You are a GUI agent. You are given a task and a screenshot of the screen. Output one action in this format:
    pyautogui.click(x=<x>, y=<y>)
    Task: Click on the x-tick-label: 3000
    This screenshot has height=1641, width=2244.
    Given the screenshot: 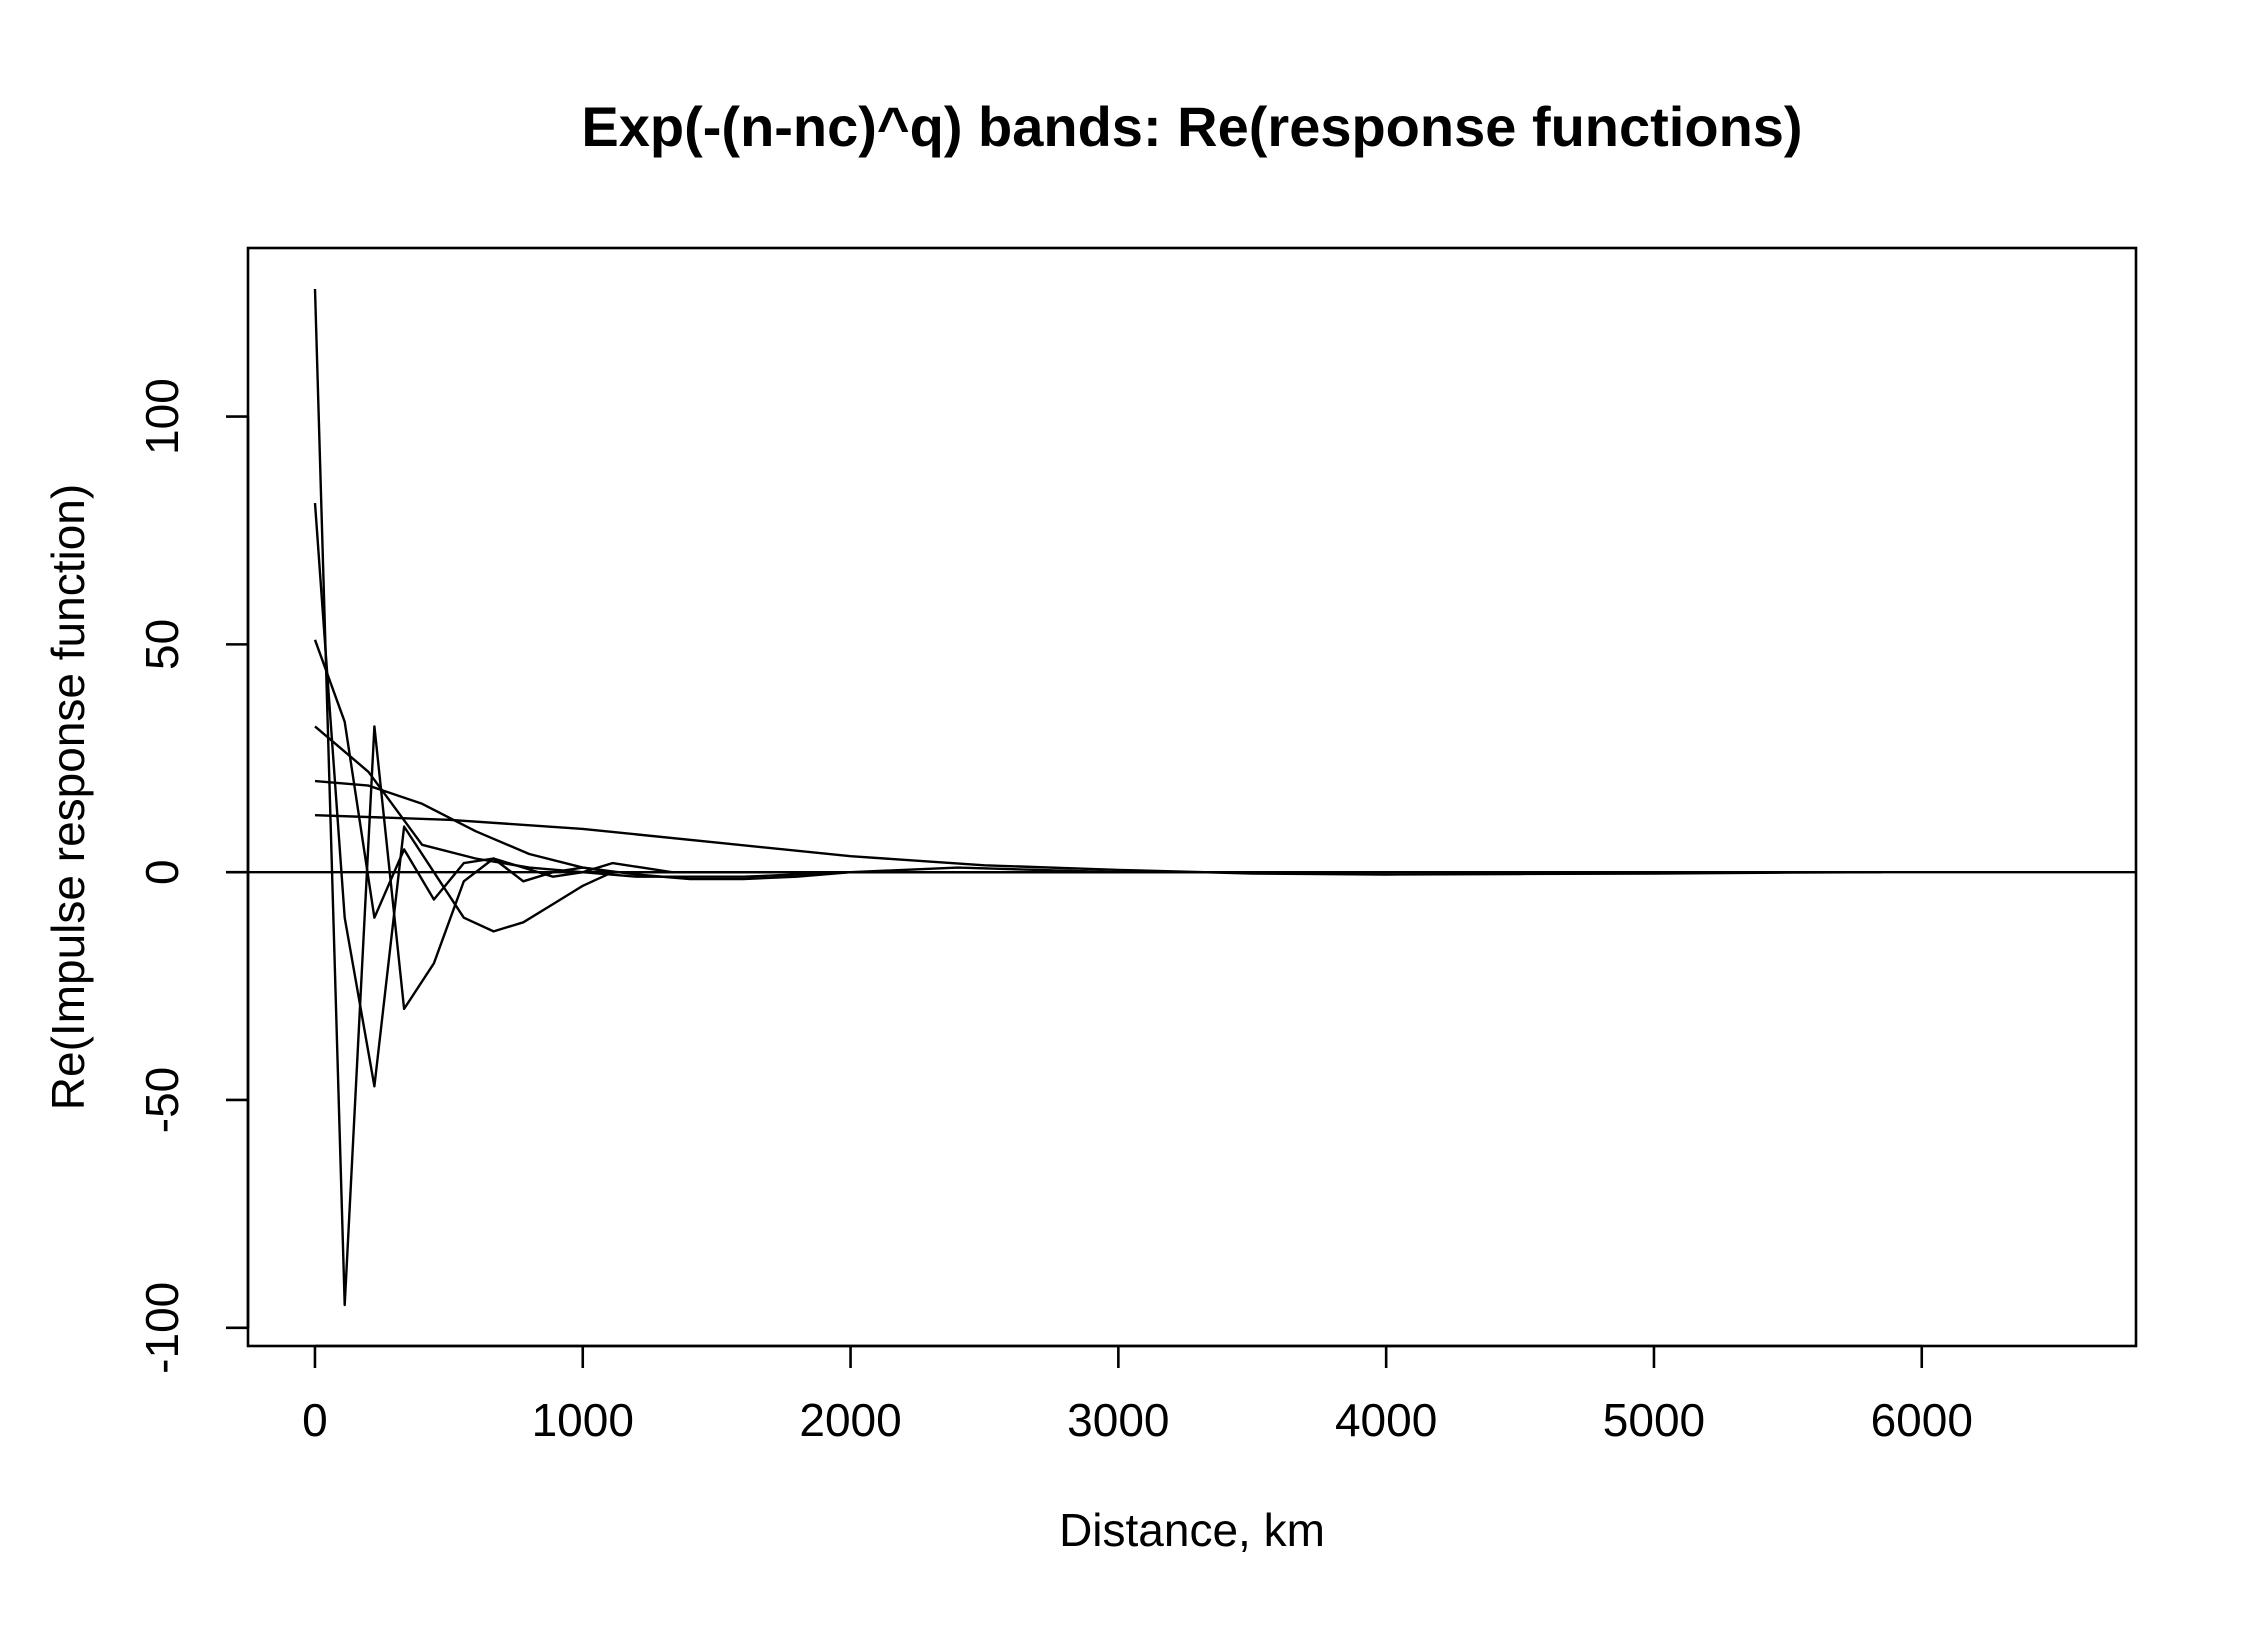 What is the action you would take?
    pyautogui.click(x=1118, y=1420)
    